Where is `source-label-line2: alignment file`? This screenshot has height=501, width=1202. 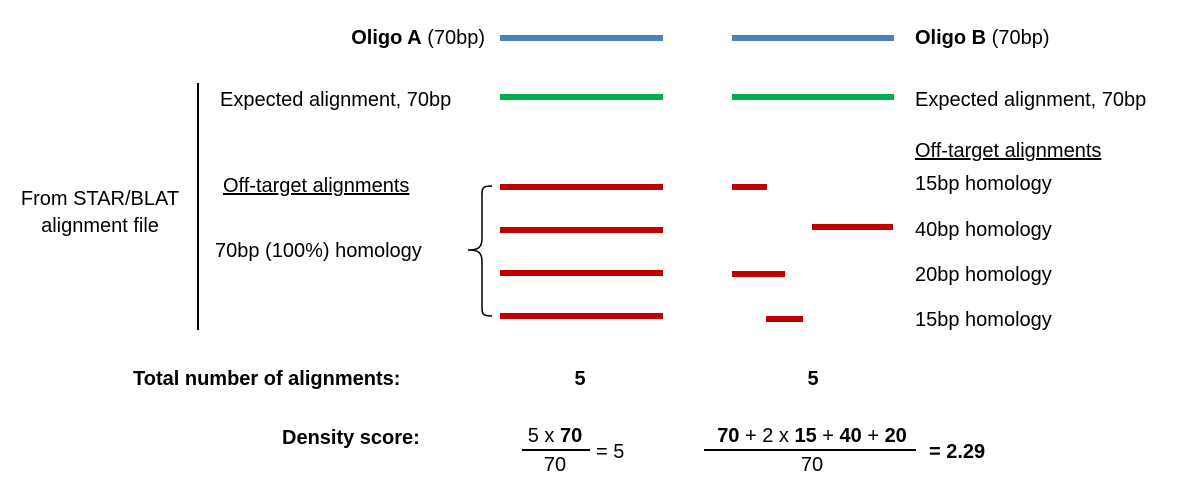 source-label-line2: alignment file is located at coordinates (100, 226).